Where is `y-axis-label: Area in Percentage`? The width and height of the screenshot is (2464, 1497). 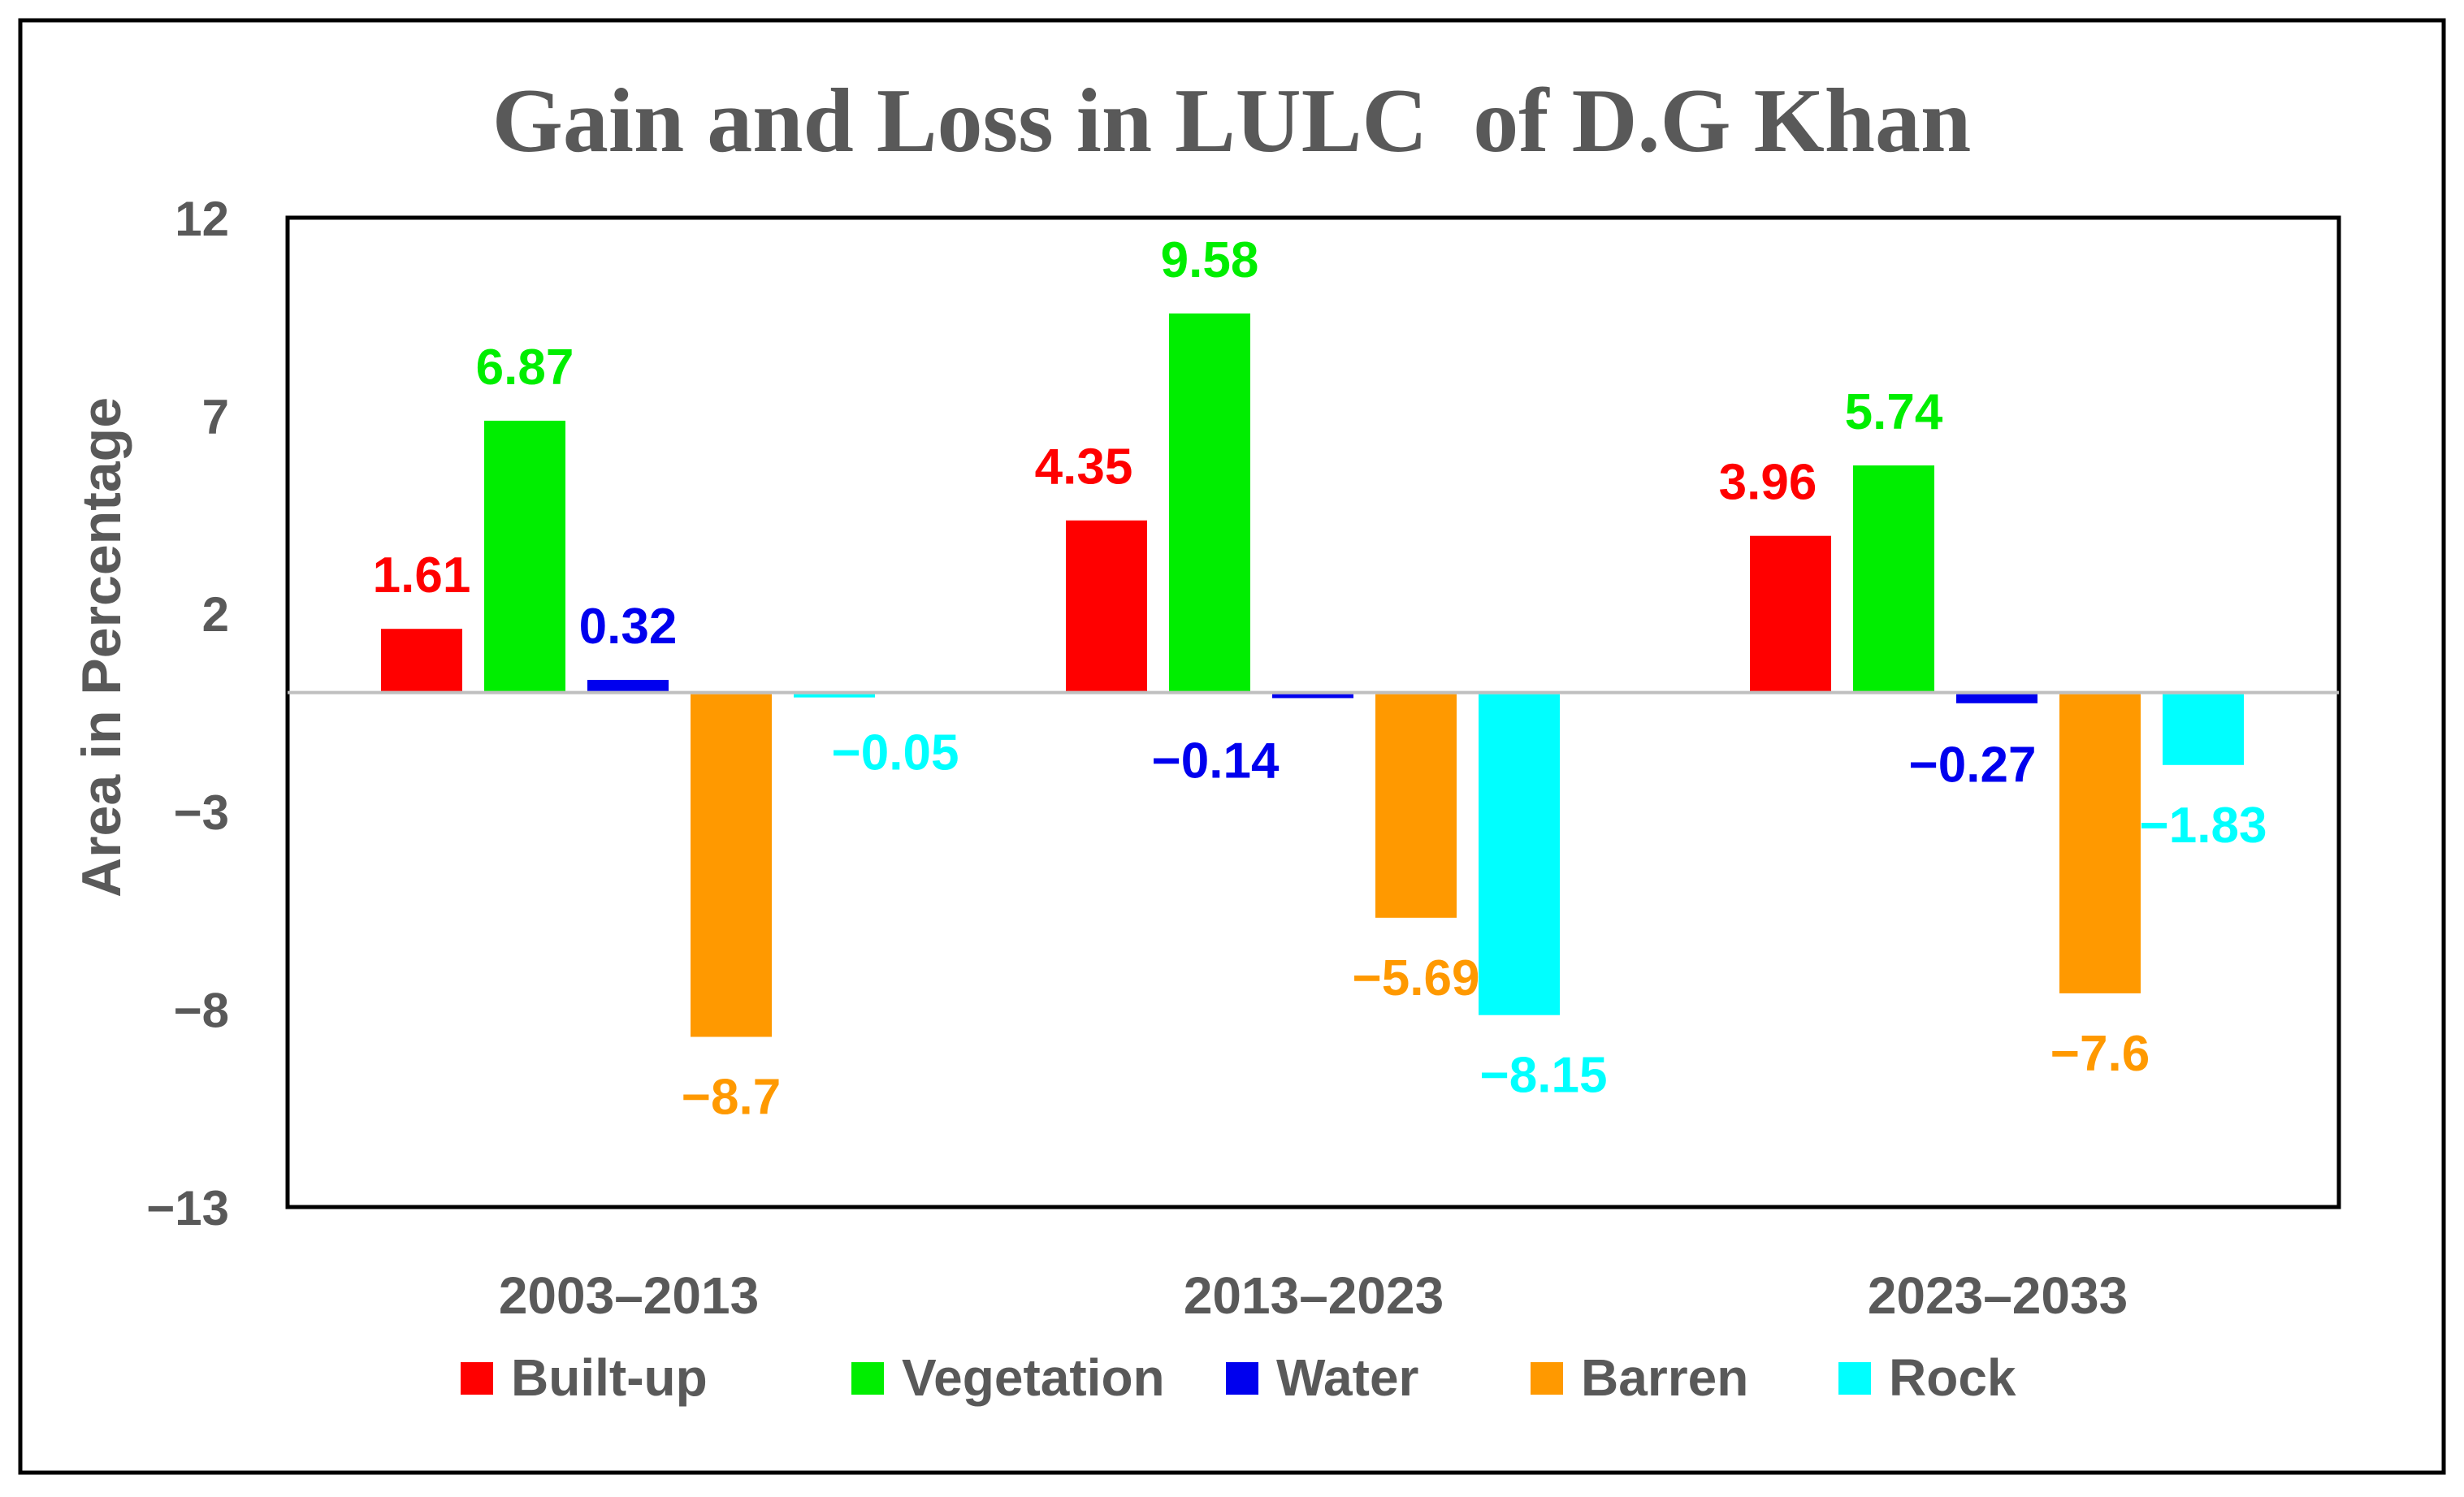 y-axis-label: Area in Percentage is located at coordinates (101, 647).